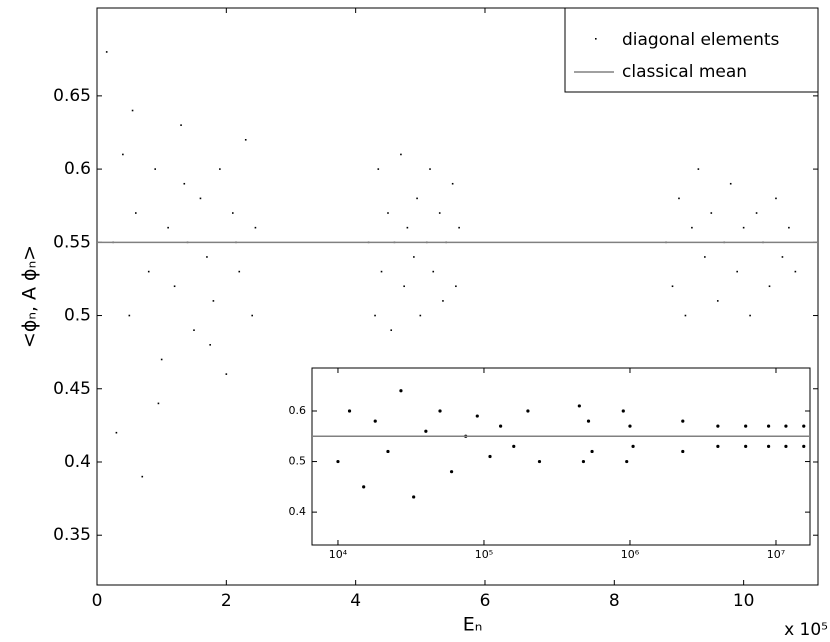  I want to click on legend: diagonal elements classical mean, so click(691, 50).